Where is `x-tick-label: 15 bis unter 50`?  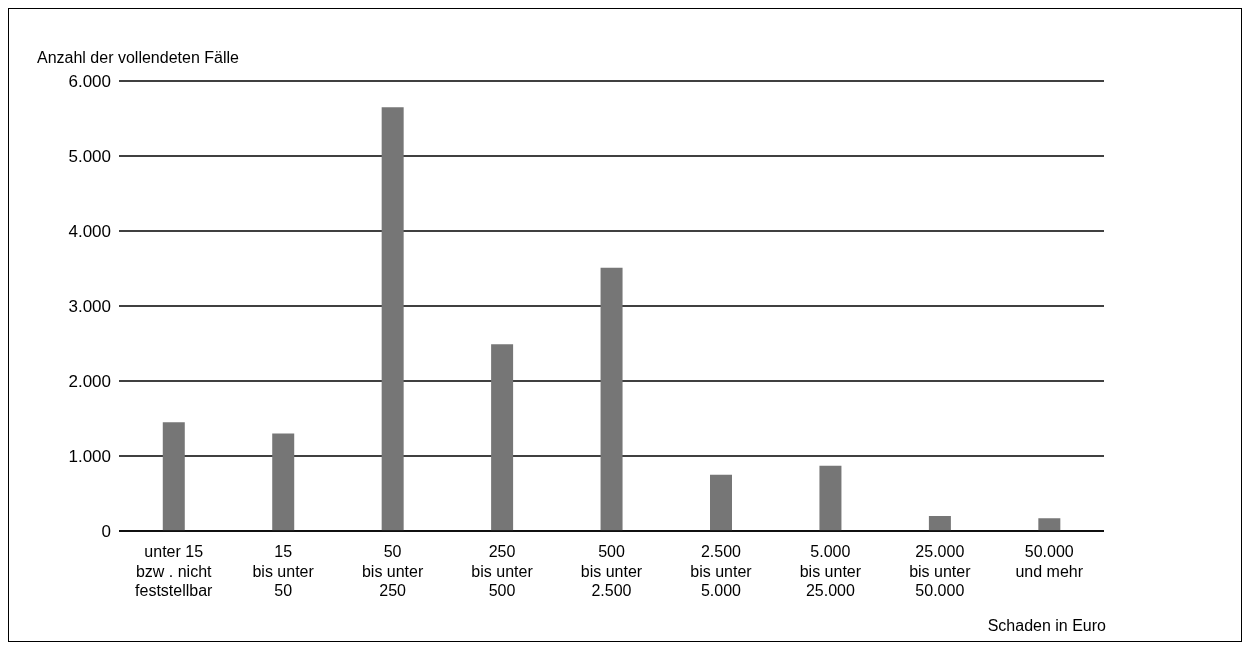 x-tick-label: 15 bis unter 50 is located at coordinates (283, 571).